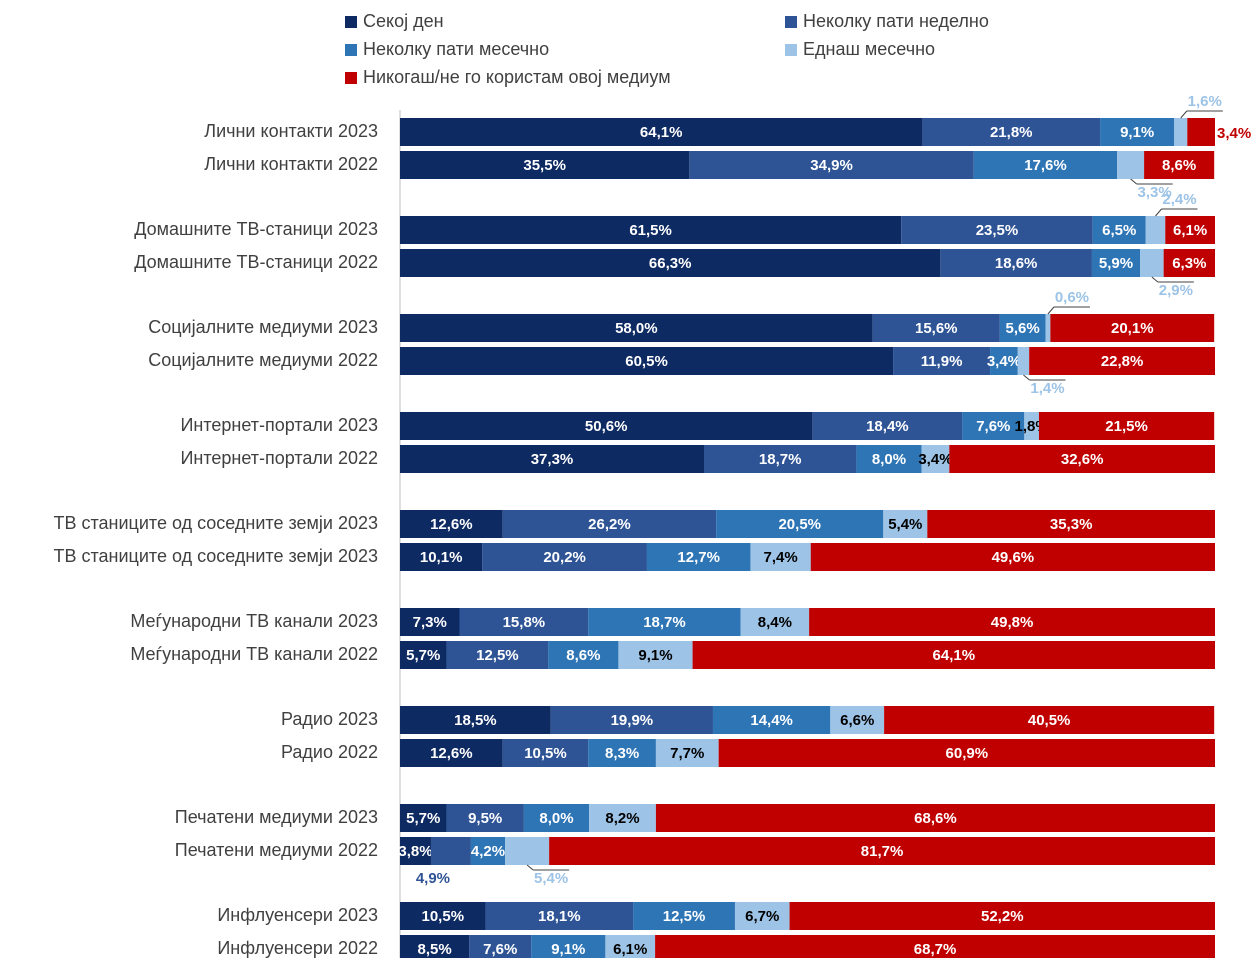 This screenshot has height=958, width=1260. Describe the element at coordinates (942, 361) in the screenshot. I see `data-label: 11,9%` at that location.